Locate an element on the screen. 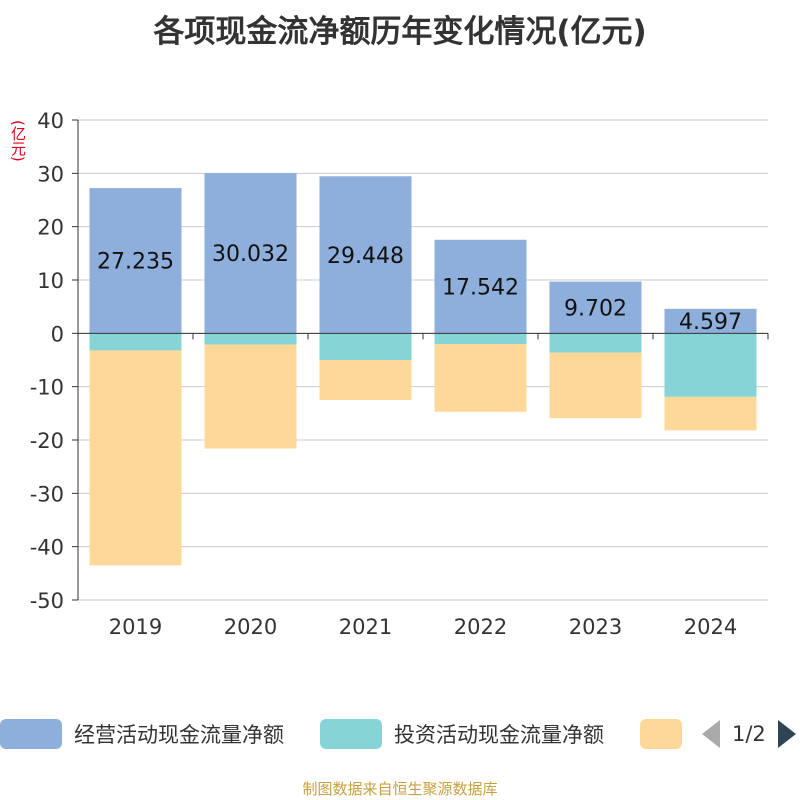 This screenshot has height=800, width=800. y-tick-label: -40 is located at coordinates (47, 548).